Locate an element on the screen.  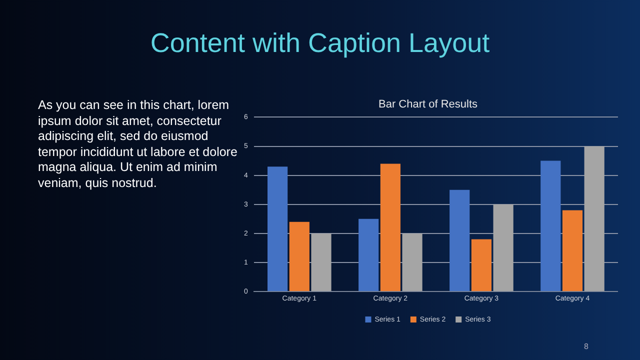
text: Content with Caption Layout is located at coordinates (320, 43).